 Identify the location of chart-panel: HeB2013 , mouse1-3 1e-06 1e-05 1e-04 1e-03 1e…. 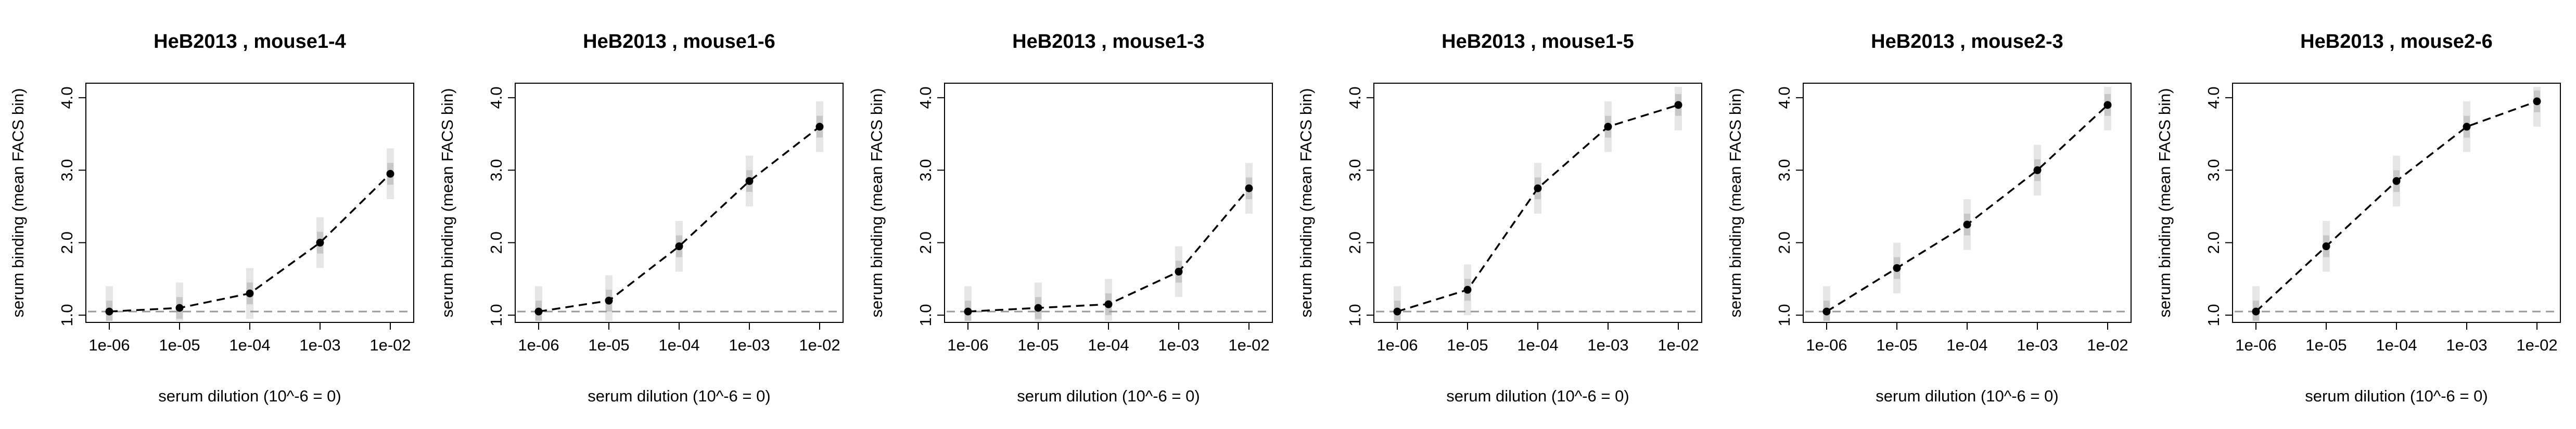
(1070, 218).